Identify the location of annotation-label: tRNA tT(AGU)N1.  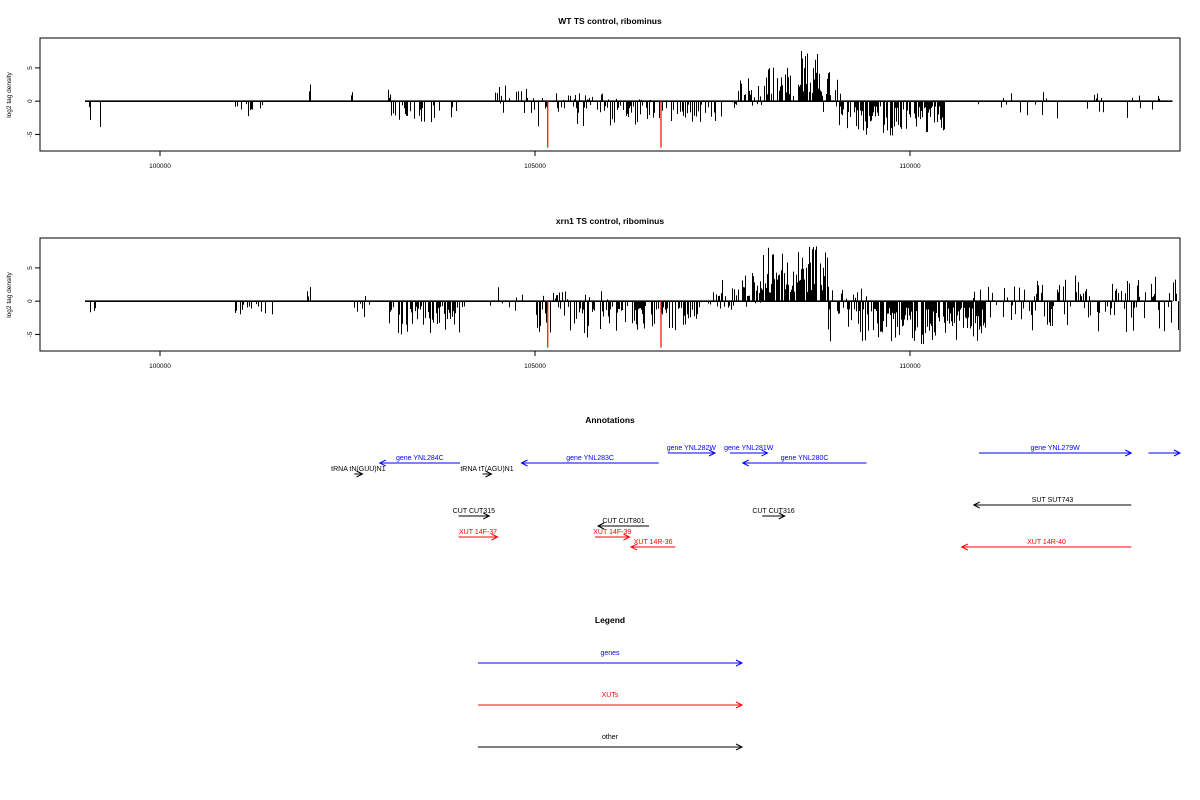
(486, 469).